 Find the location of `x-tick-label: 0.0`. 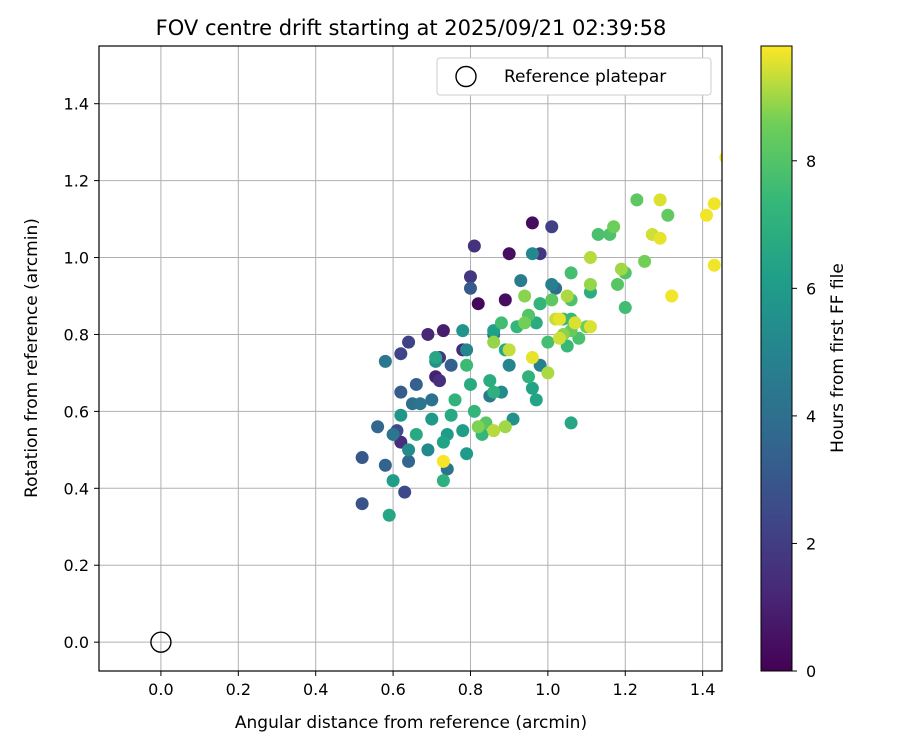

x-tick-label: 0.0 is located at coordinates (160, 689).